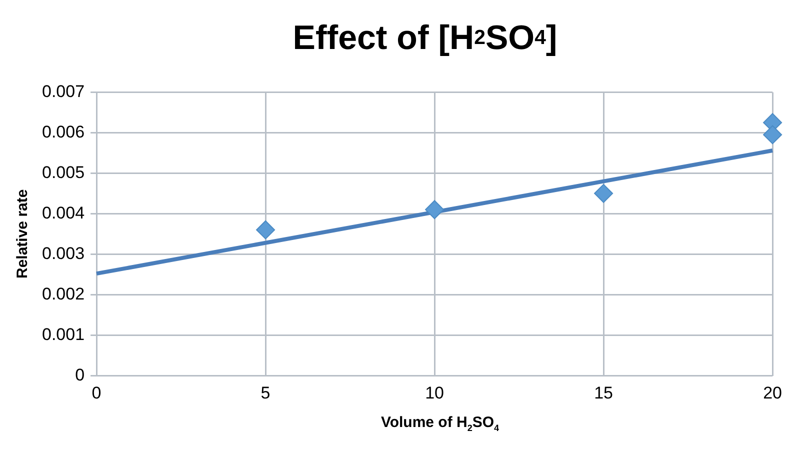 This screenshot has height=452, width=790. I want to click on y-tick-label: 0.005, so click(63, 172).